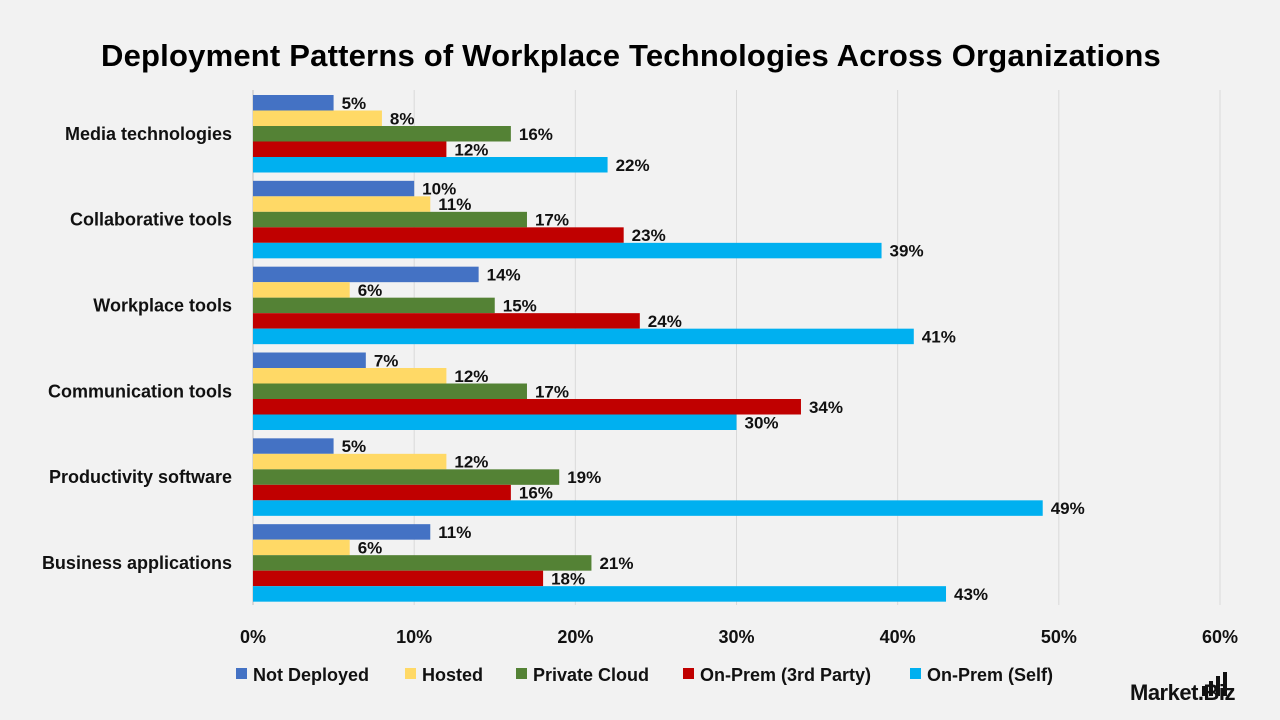 The image size is (1280, 720). I want to click on x-tick-labels: 0% 10% 20% 30% 40% 50% 60%, so click(739, 637).